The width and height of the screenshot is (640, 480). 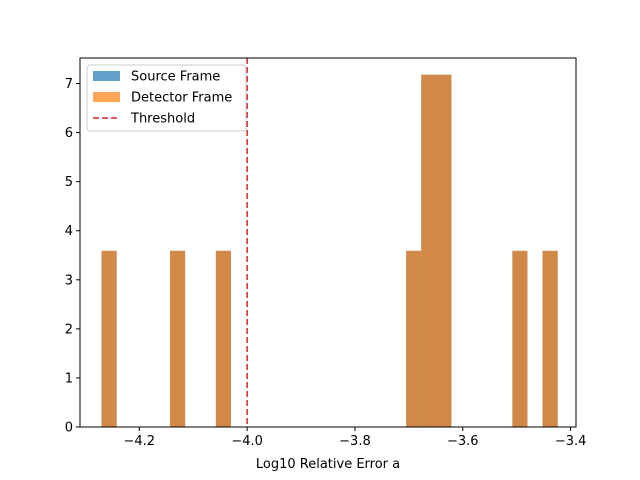 I want to click on y-axis-ticks: 0 1 2 3 4 5 6 7, so click(x=72, y=256).